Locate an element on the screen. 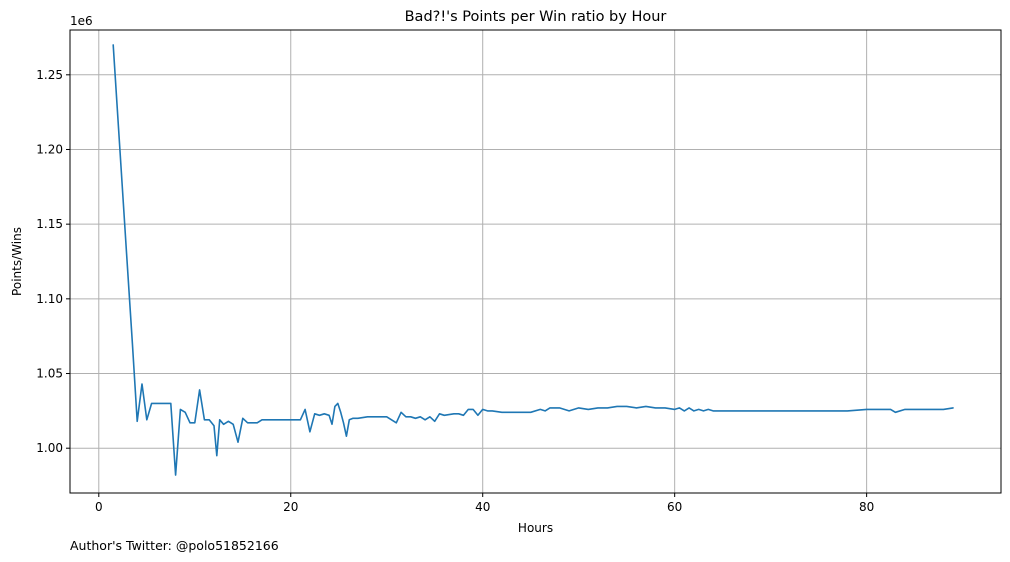 Image resolution: width=1010 pixels, height=562 pixels. x-tick-label: 20 is located at coordinates (290, 507).